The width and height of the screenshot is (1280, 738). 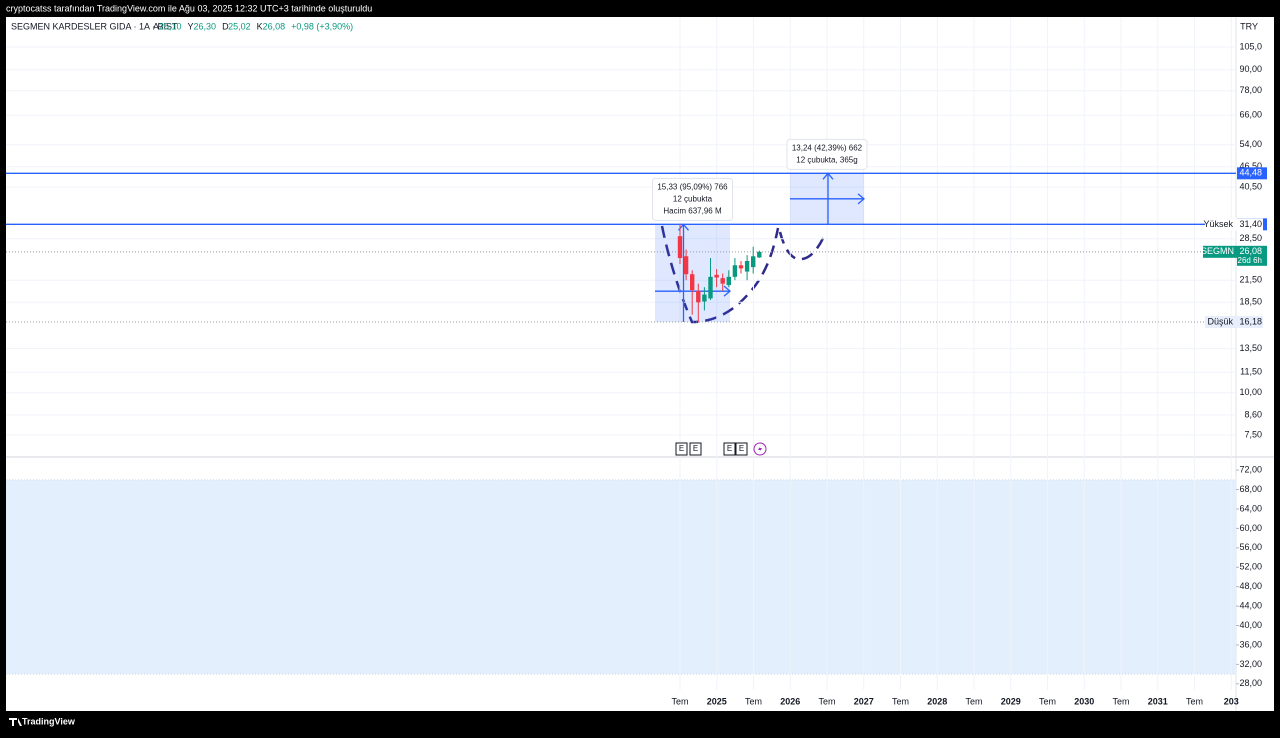 I want to click on measure-label: 13,24 (42,39%) 662, so click(x=827, y=147).